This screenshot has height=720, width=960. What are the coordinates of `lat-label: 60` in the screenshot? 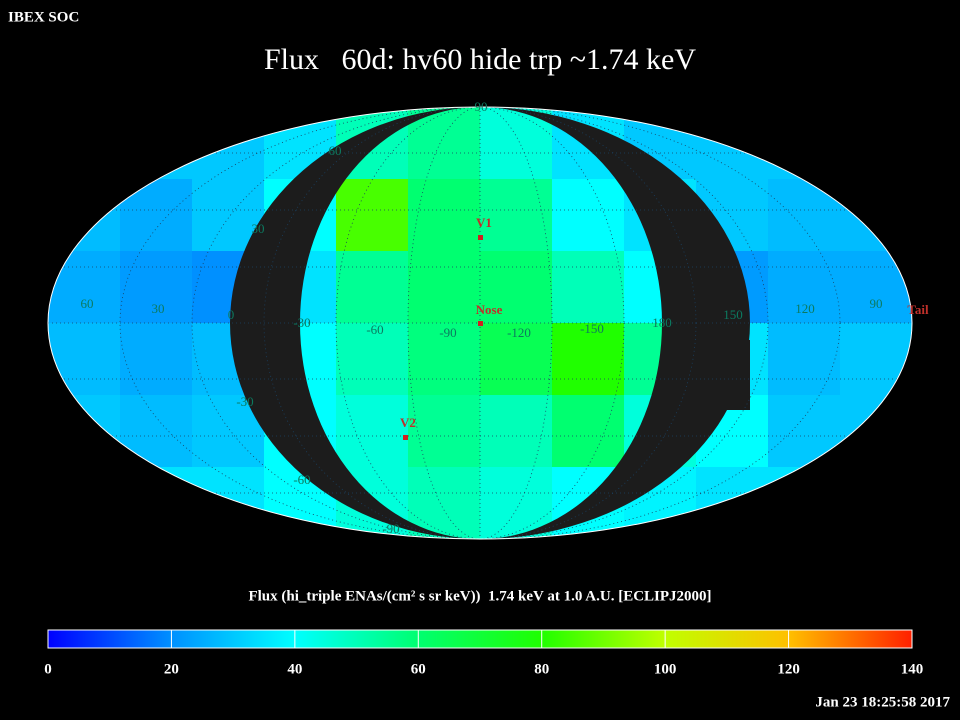 It's located at (335, 150).